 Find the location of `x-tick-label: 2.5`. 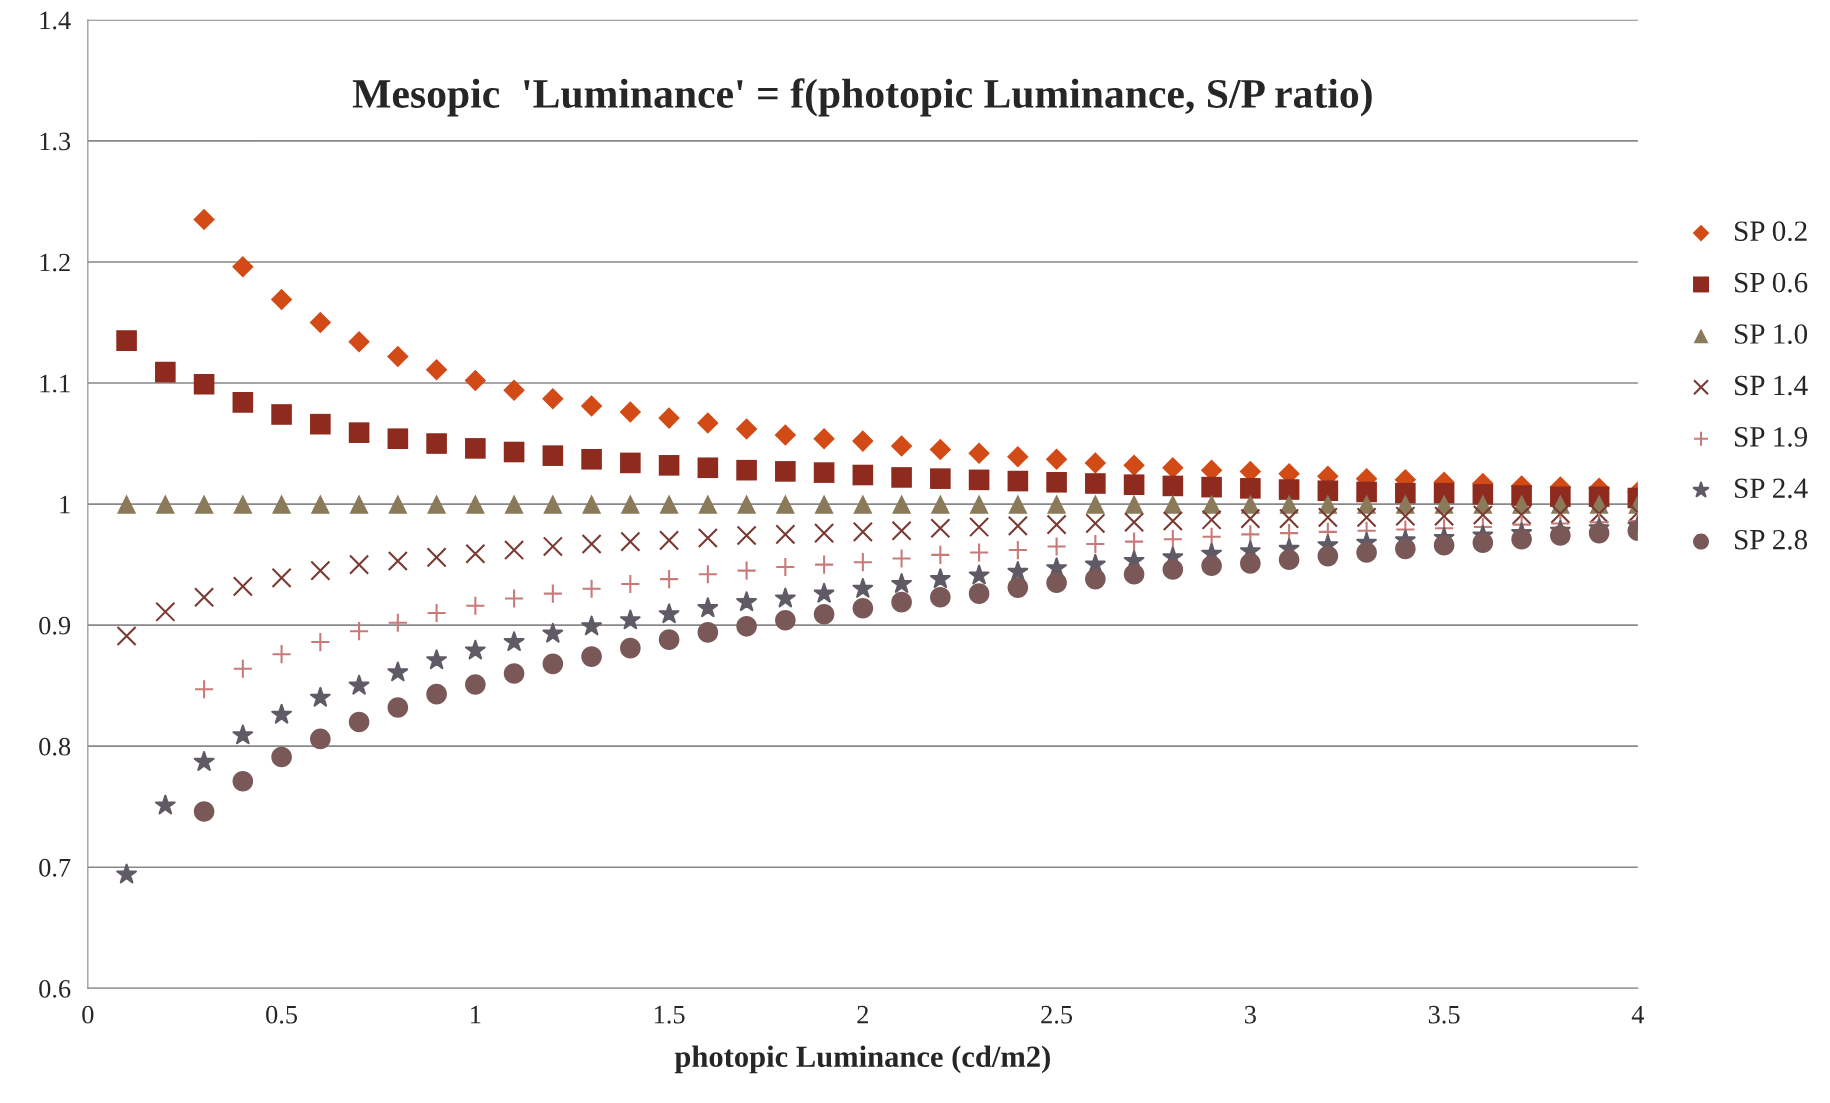

x-tick-label: 2.5 is located at coordinates (1057, 1014).